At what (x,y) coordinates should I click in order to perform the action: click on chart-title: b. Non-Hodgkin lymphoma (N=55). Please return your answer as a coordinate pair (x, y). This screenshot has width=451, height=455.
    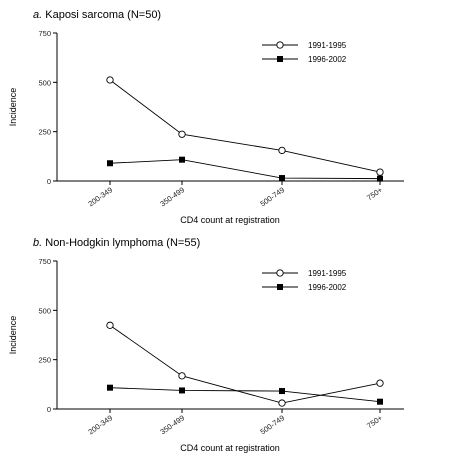
    Looking at the image, I should click on (116, 243).